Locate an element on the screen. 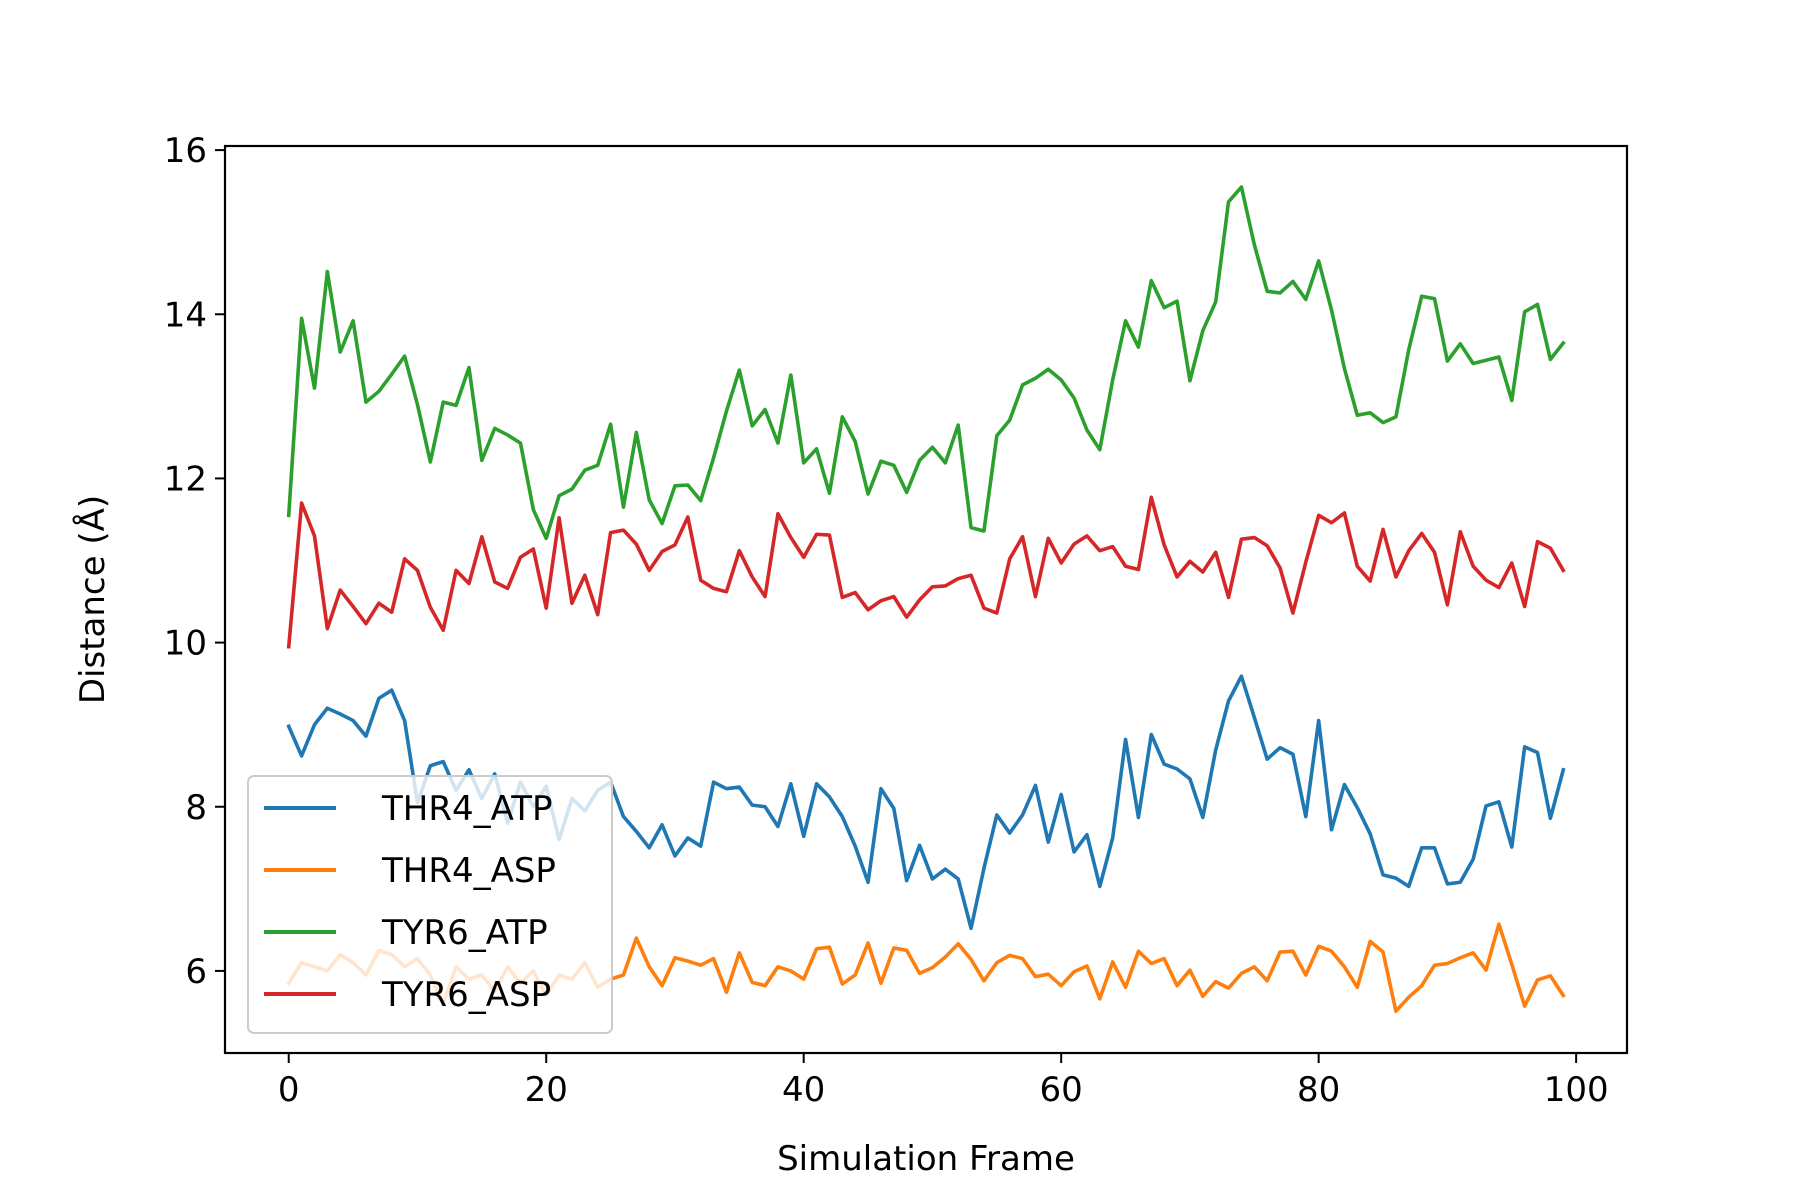 The height and width of the screenshot is (1200, 1800). x-axis-title: Simulation Frame is located at coordinates (926, 1159).